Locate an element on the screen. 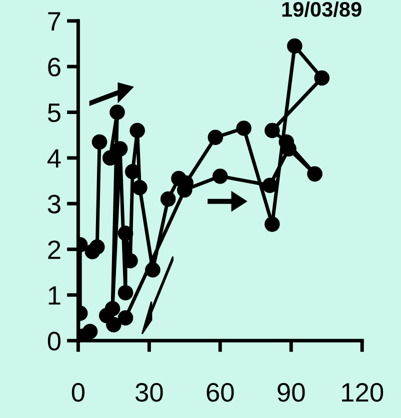  y-tick-label: 2 is located at coordinates (54, 249).